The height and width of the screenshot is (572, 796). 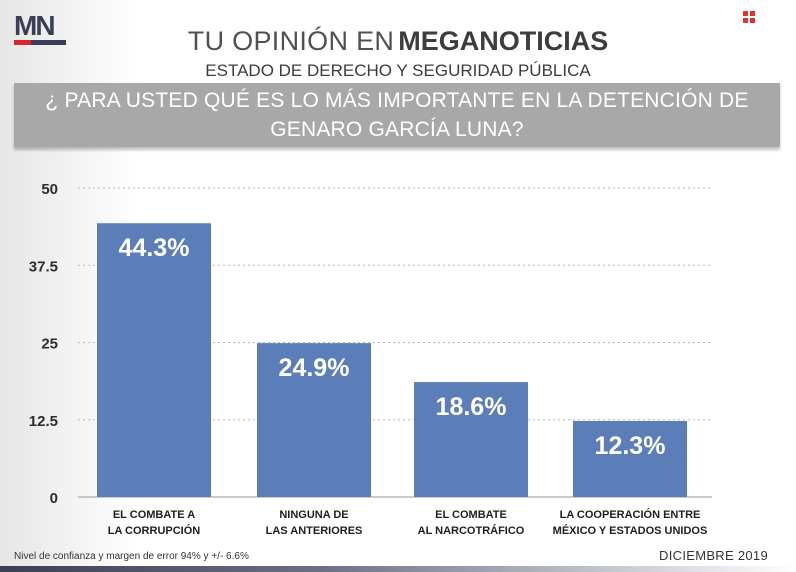 What do you see at coordinates (630, 446) in the screenshot?
I see `bar-value-label: 12.3%` at bounding box center [630, 446].